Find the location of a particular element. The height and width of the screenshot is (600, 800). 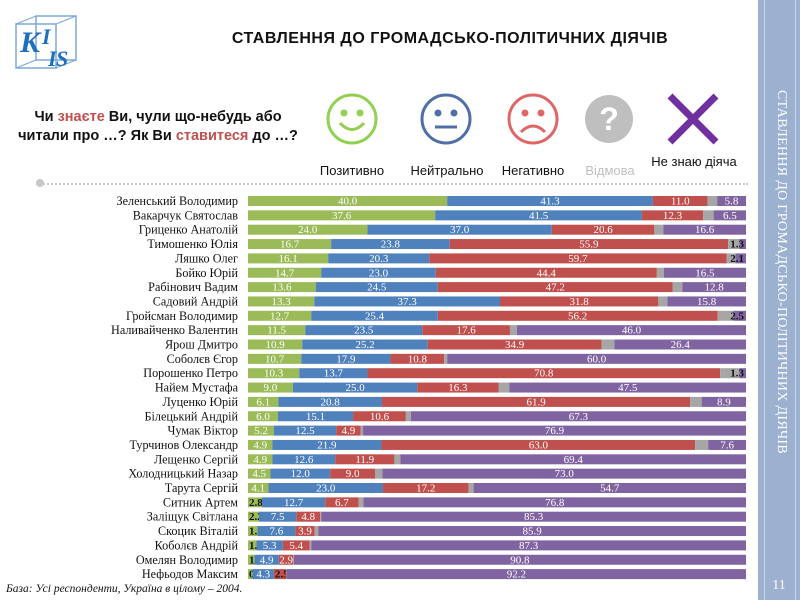

value-label-neutral: 23.0 is located at coordinates (326, 489).